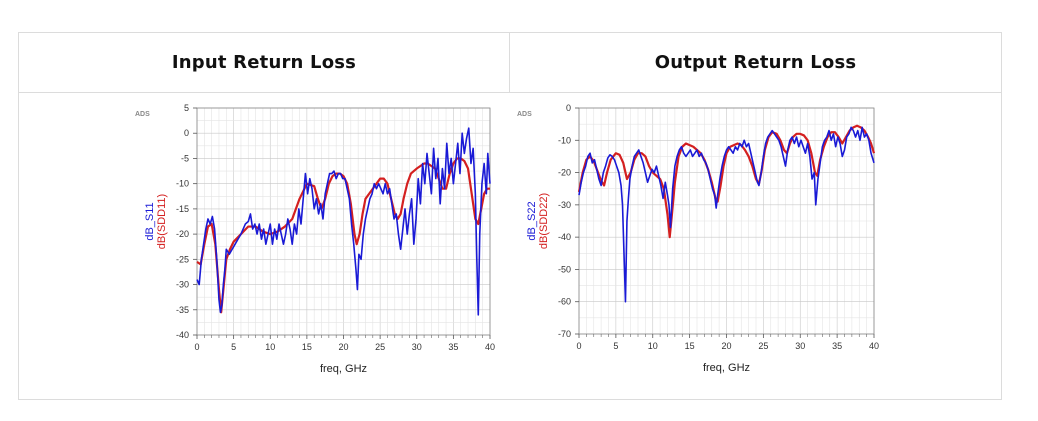  What do you see at coordinates (544, 221) in the screenshot?
I see `y-axis-label-part: dB(SDD22)` at bounding box center [544, 221].